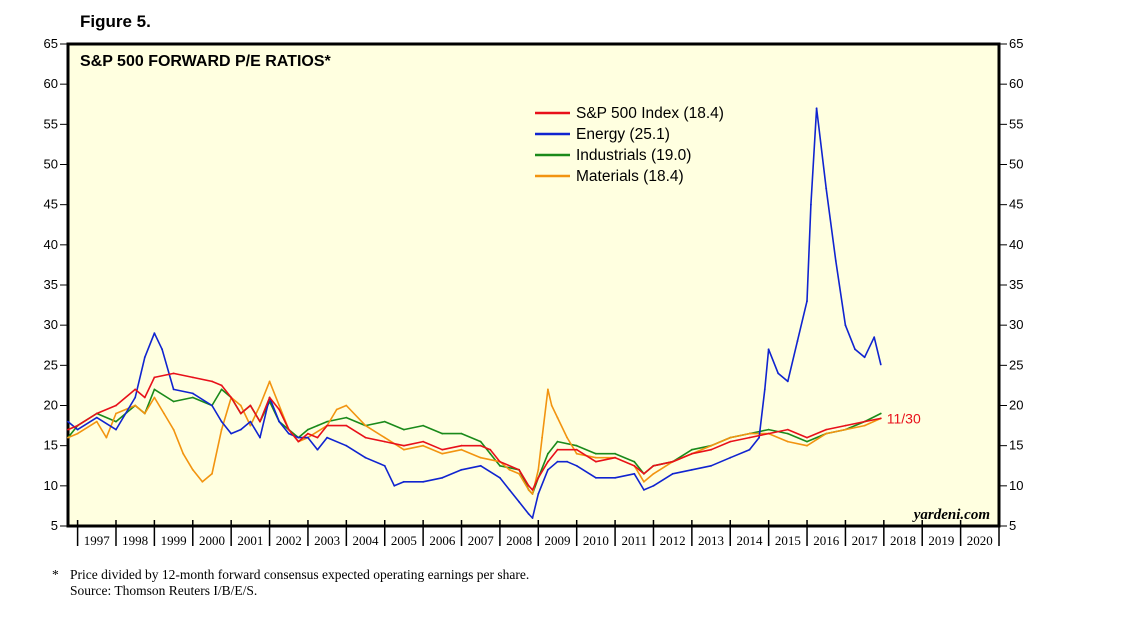 The height and width of the screenshot is (621, 1138). Describe the element at coordinates (904, 418) in the screenshot. I see `date-annotation: 11/30` at that location.